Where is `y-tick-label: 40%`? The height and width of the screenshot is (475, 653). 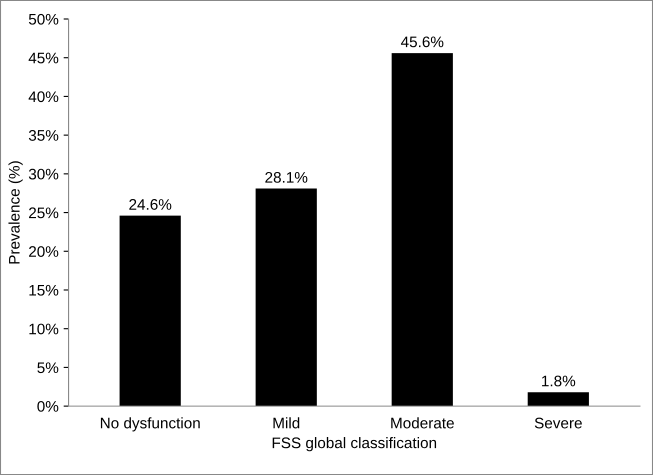
y-tick-label: 40% is located at coordinates (43, 96).